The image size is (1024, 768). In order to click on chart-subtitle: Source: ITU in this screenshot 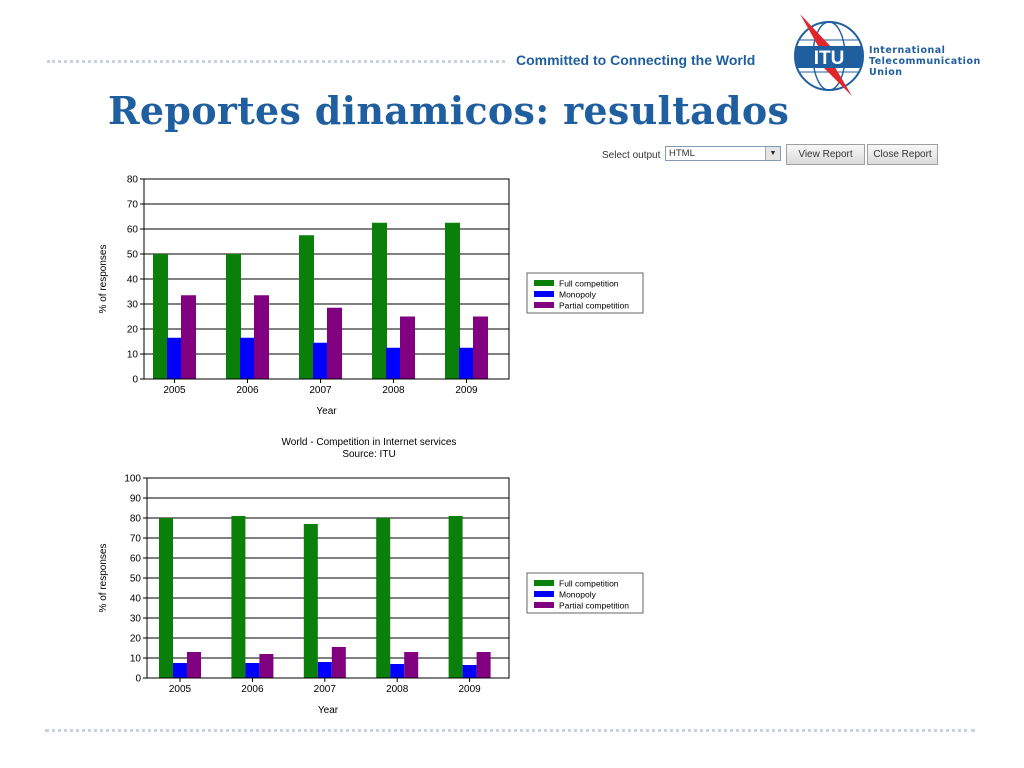, I will do `click(368, 454)`.